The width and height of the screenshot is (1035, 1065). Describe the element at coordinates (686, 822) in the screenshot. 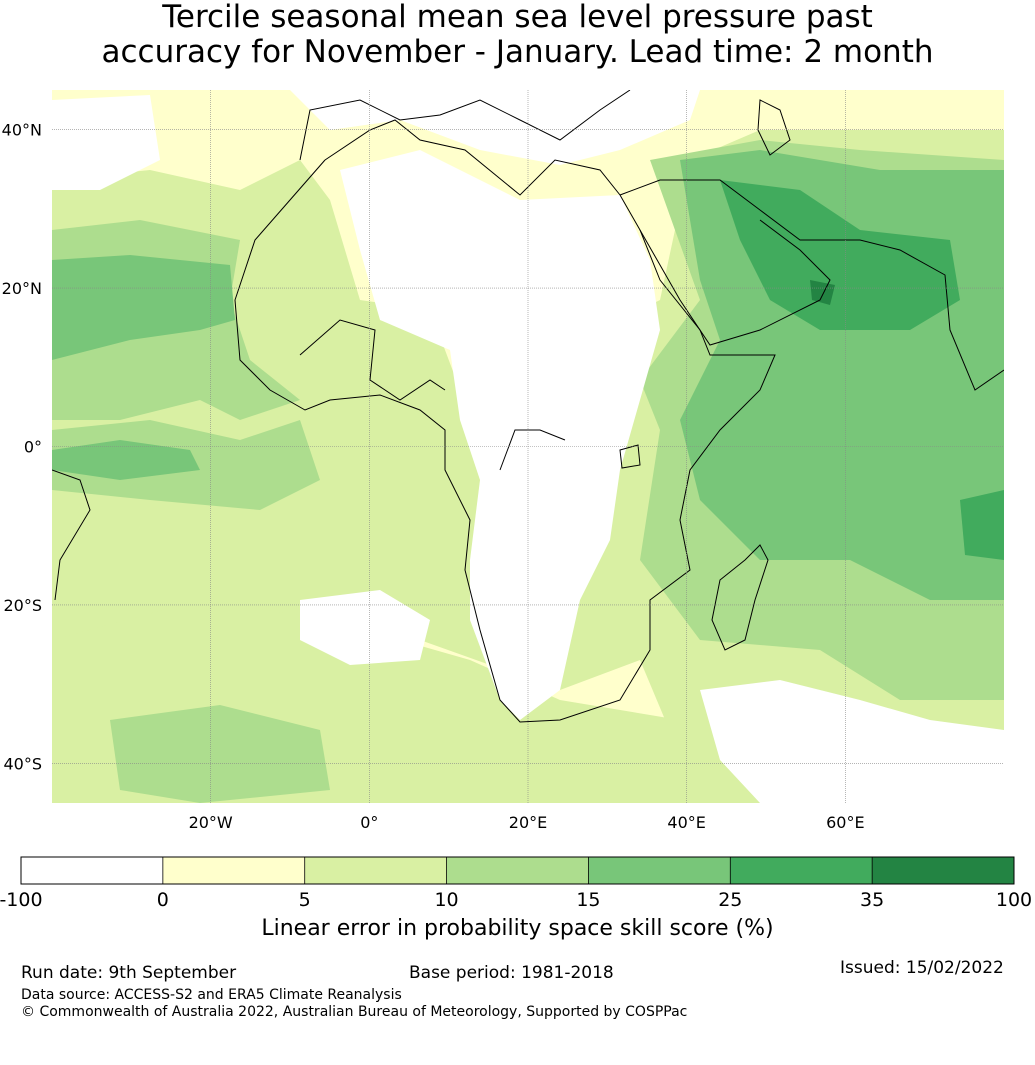

I see `lon-tick-label: 40°E` at that location.